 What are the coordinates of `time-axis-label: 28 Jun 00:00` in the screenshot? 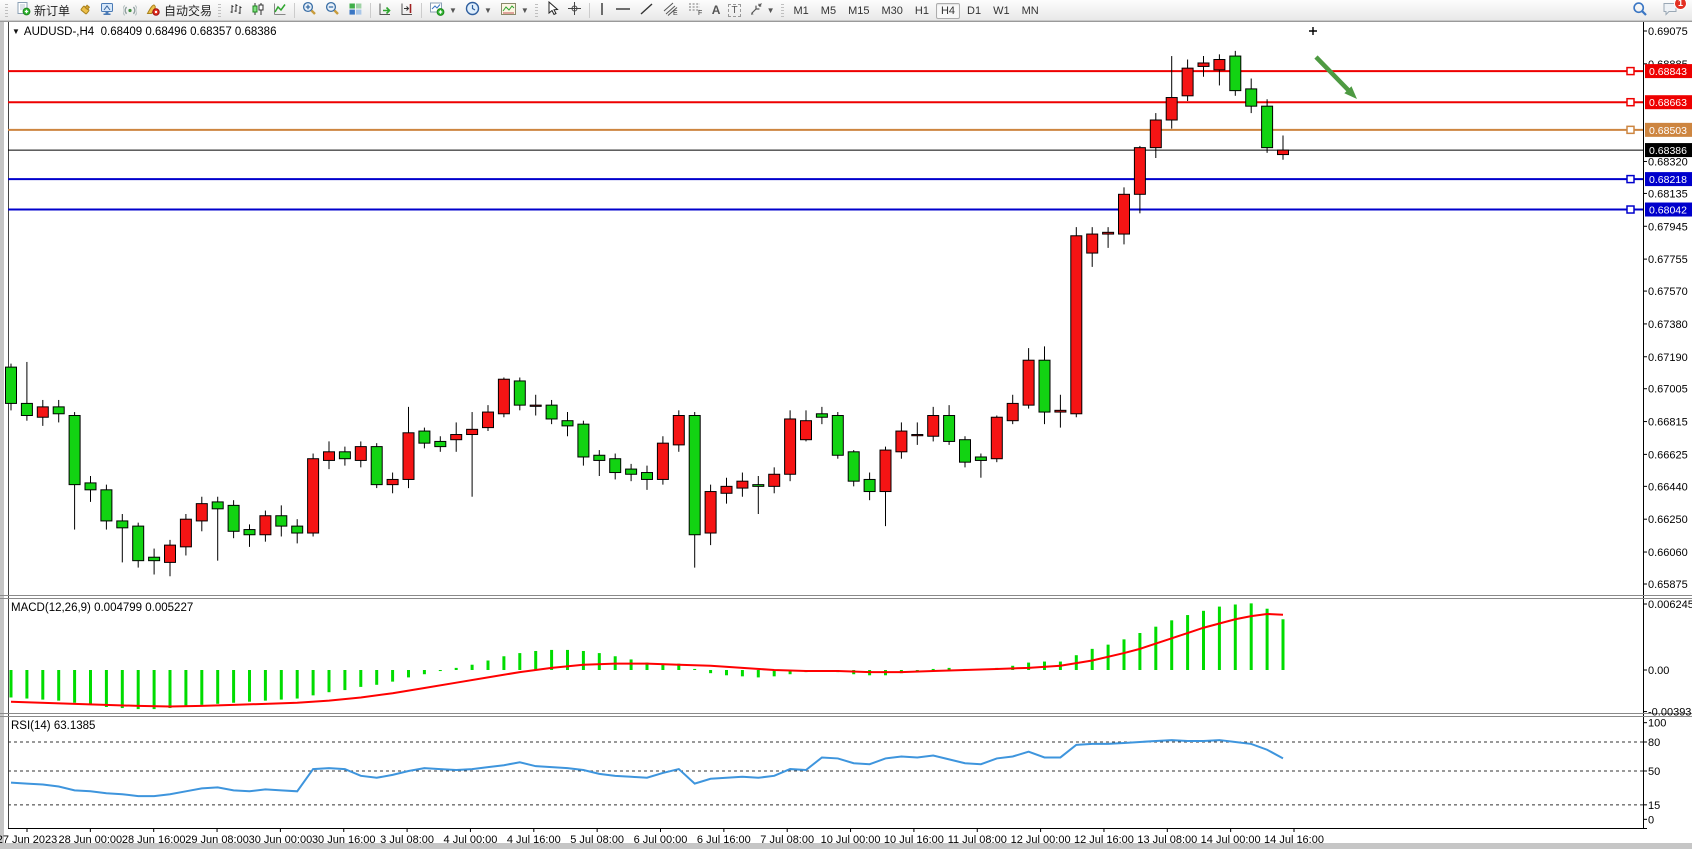 It's located at (91, 840).